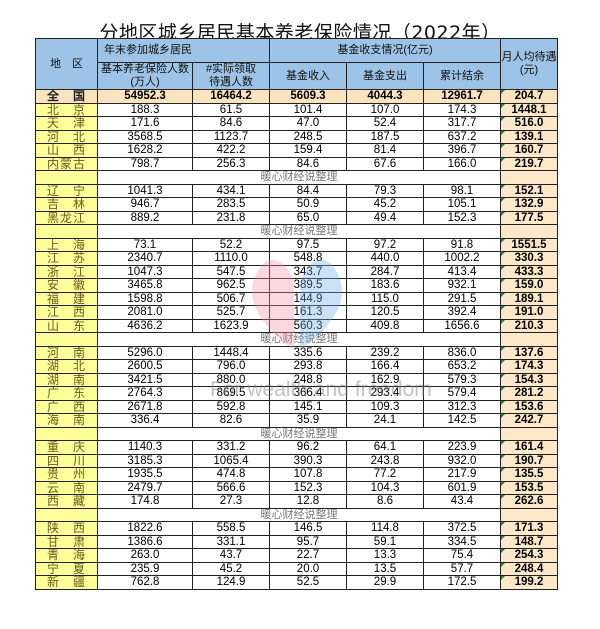  Describe the element at coordinates (308, 528) in the screenshot. I see `cell-income: 146.5` at that location.